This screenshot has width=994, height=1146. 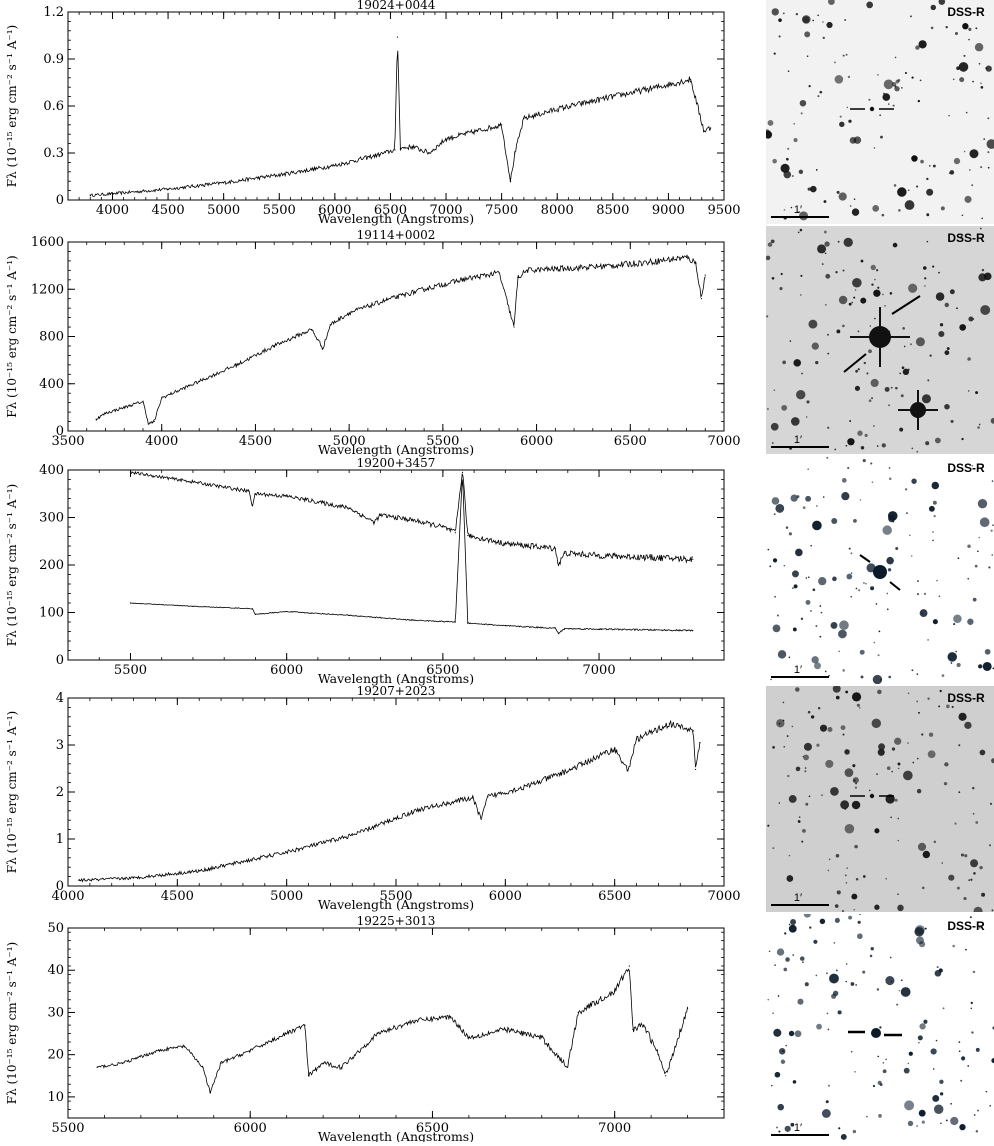 What do you see at coordinates (53, 153) in the screenshot?
I see `y-tick-label: 0.3` at bounding box center [53, 153].